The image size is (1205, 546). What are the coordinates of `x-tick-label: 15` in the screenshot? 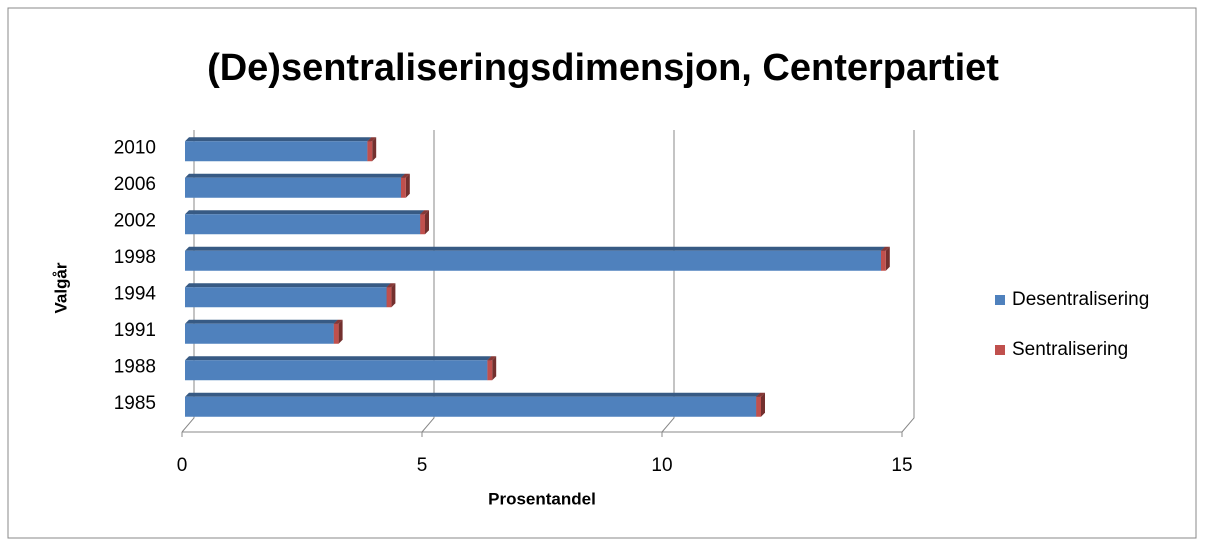 It's located at (901, 465).